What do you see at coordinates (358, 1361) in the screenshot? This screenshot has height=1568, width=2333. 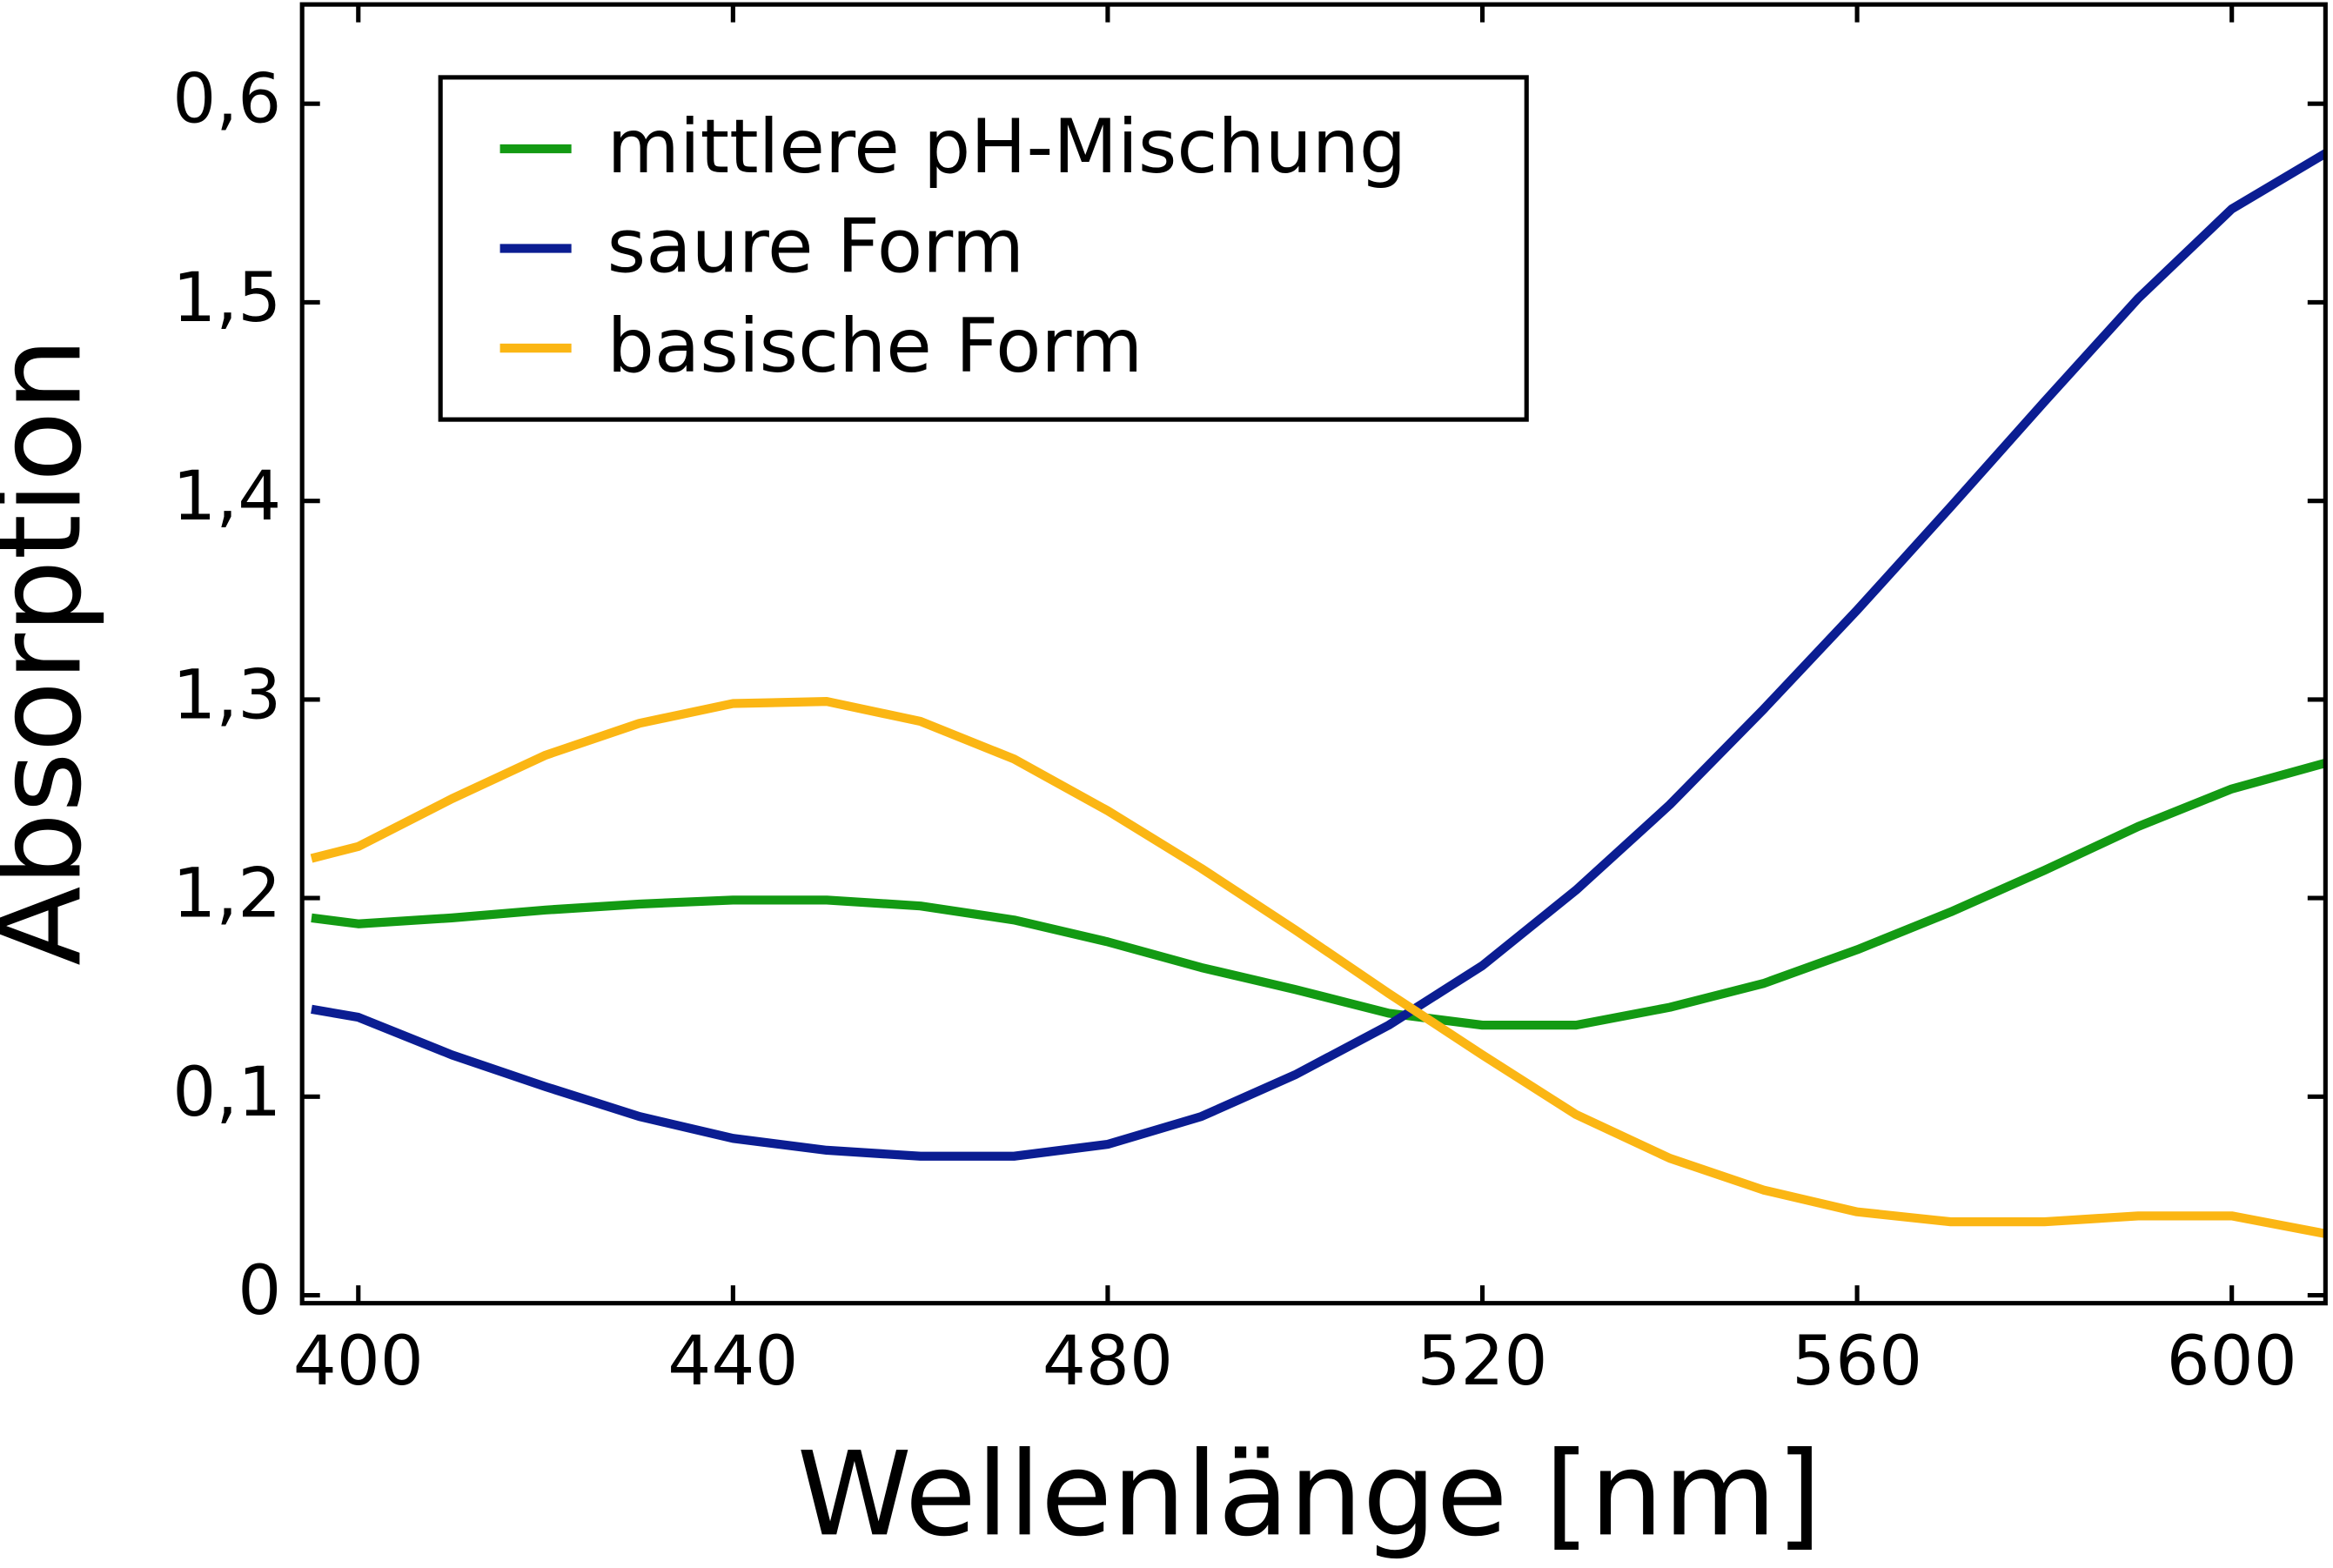 I see `x-tick-label: 400` at bounding box center [358, 1361].